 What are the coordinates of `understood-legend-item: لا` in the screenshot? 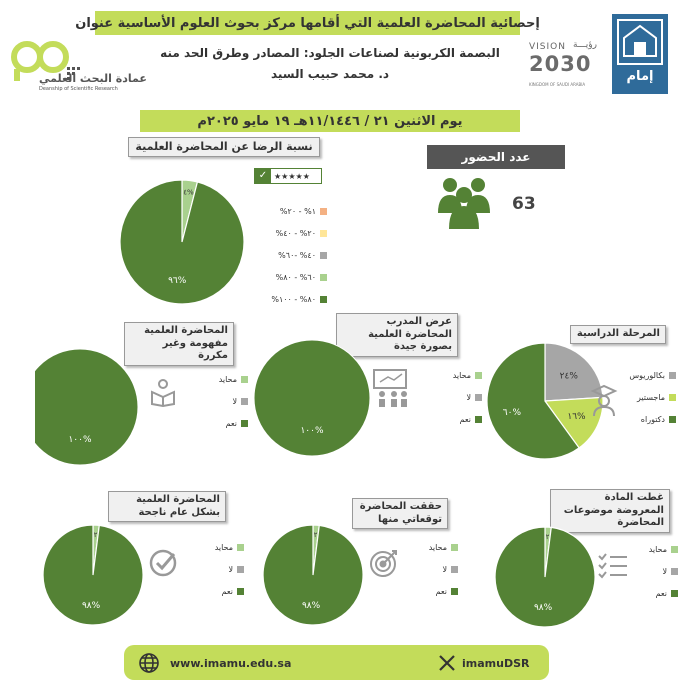 It's located at (218, 401).